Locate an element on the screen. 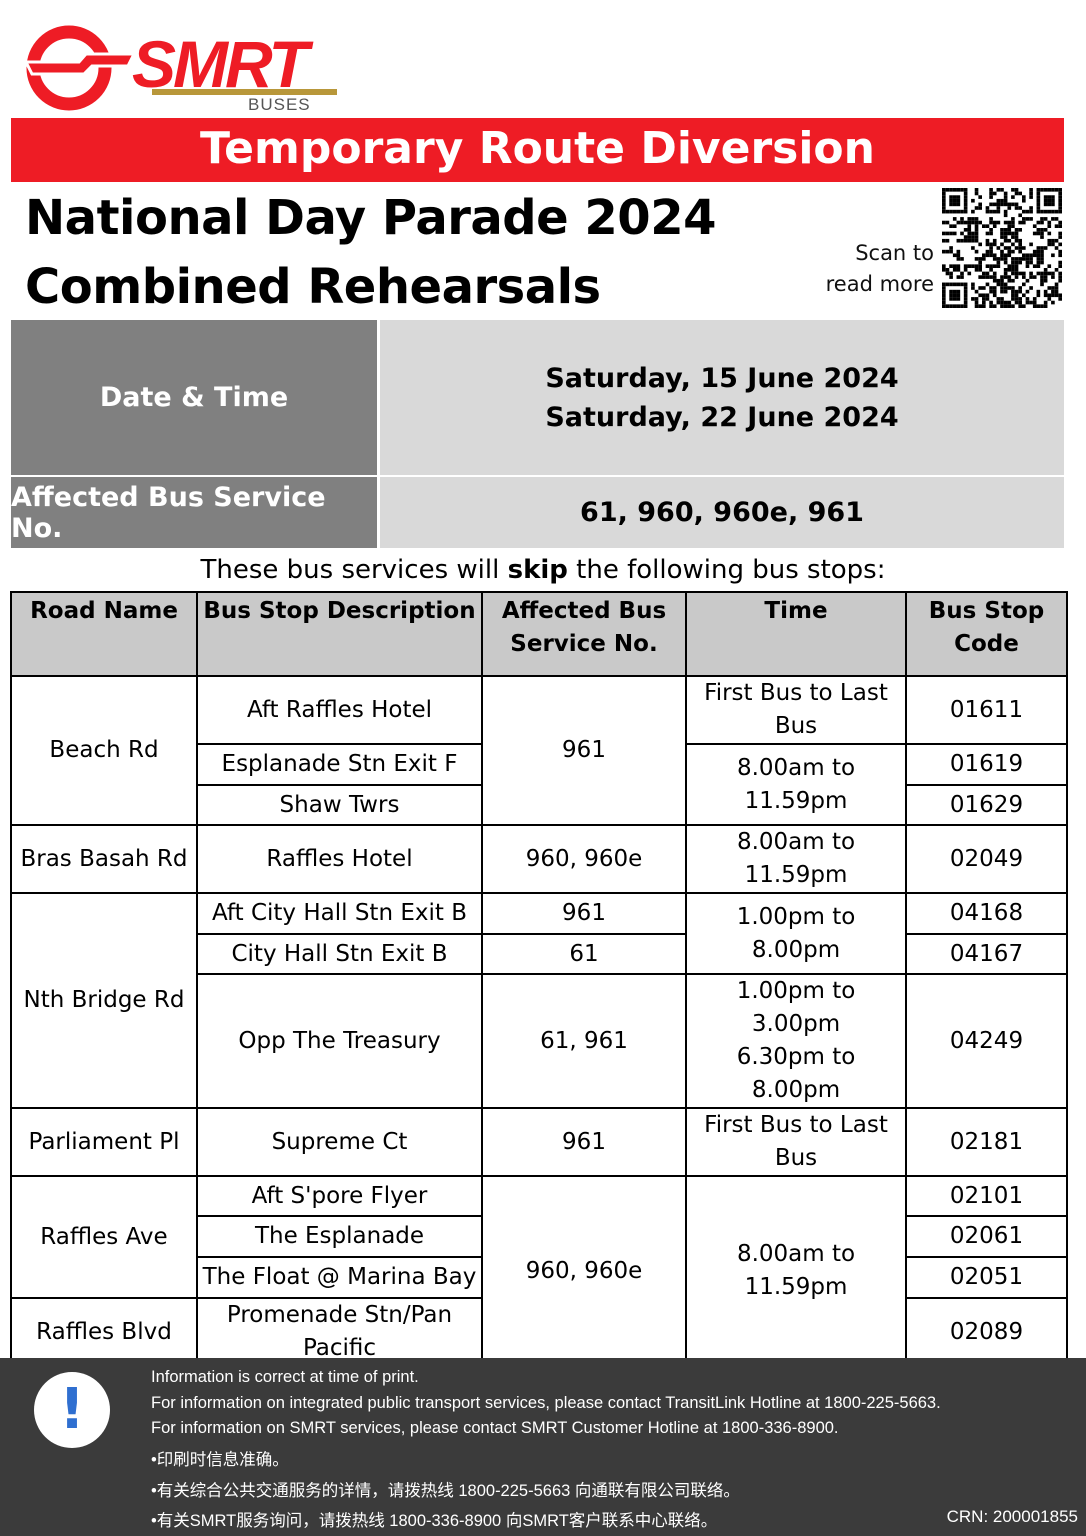 The image size is (1086, 1536). road-cell: Raffles Ave is located at coordinates (104, 1237).